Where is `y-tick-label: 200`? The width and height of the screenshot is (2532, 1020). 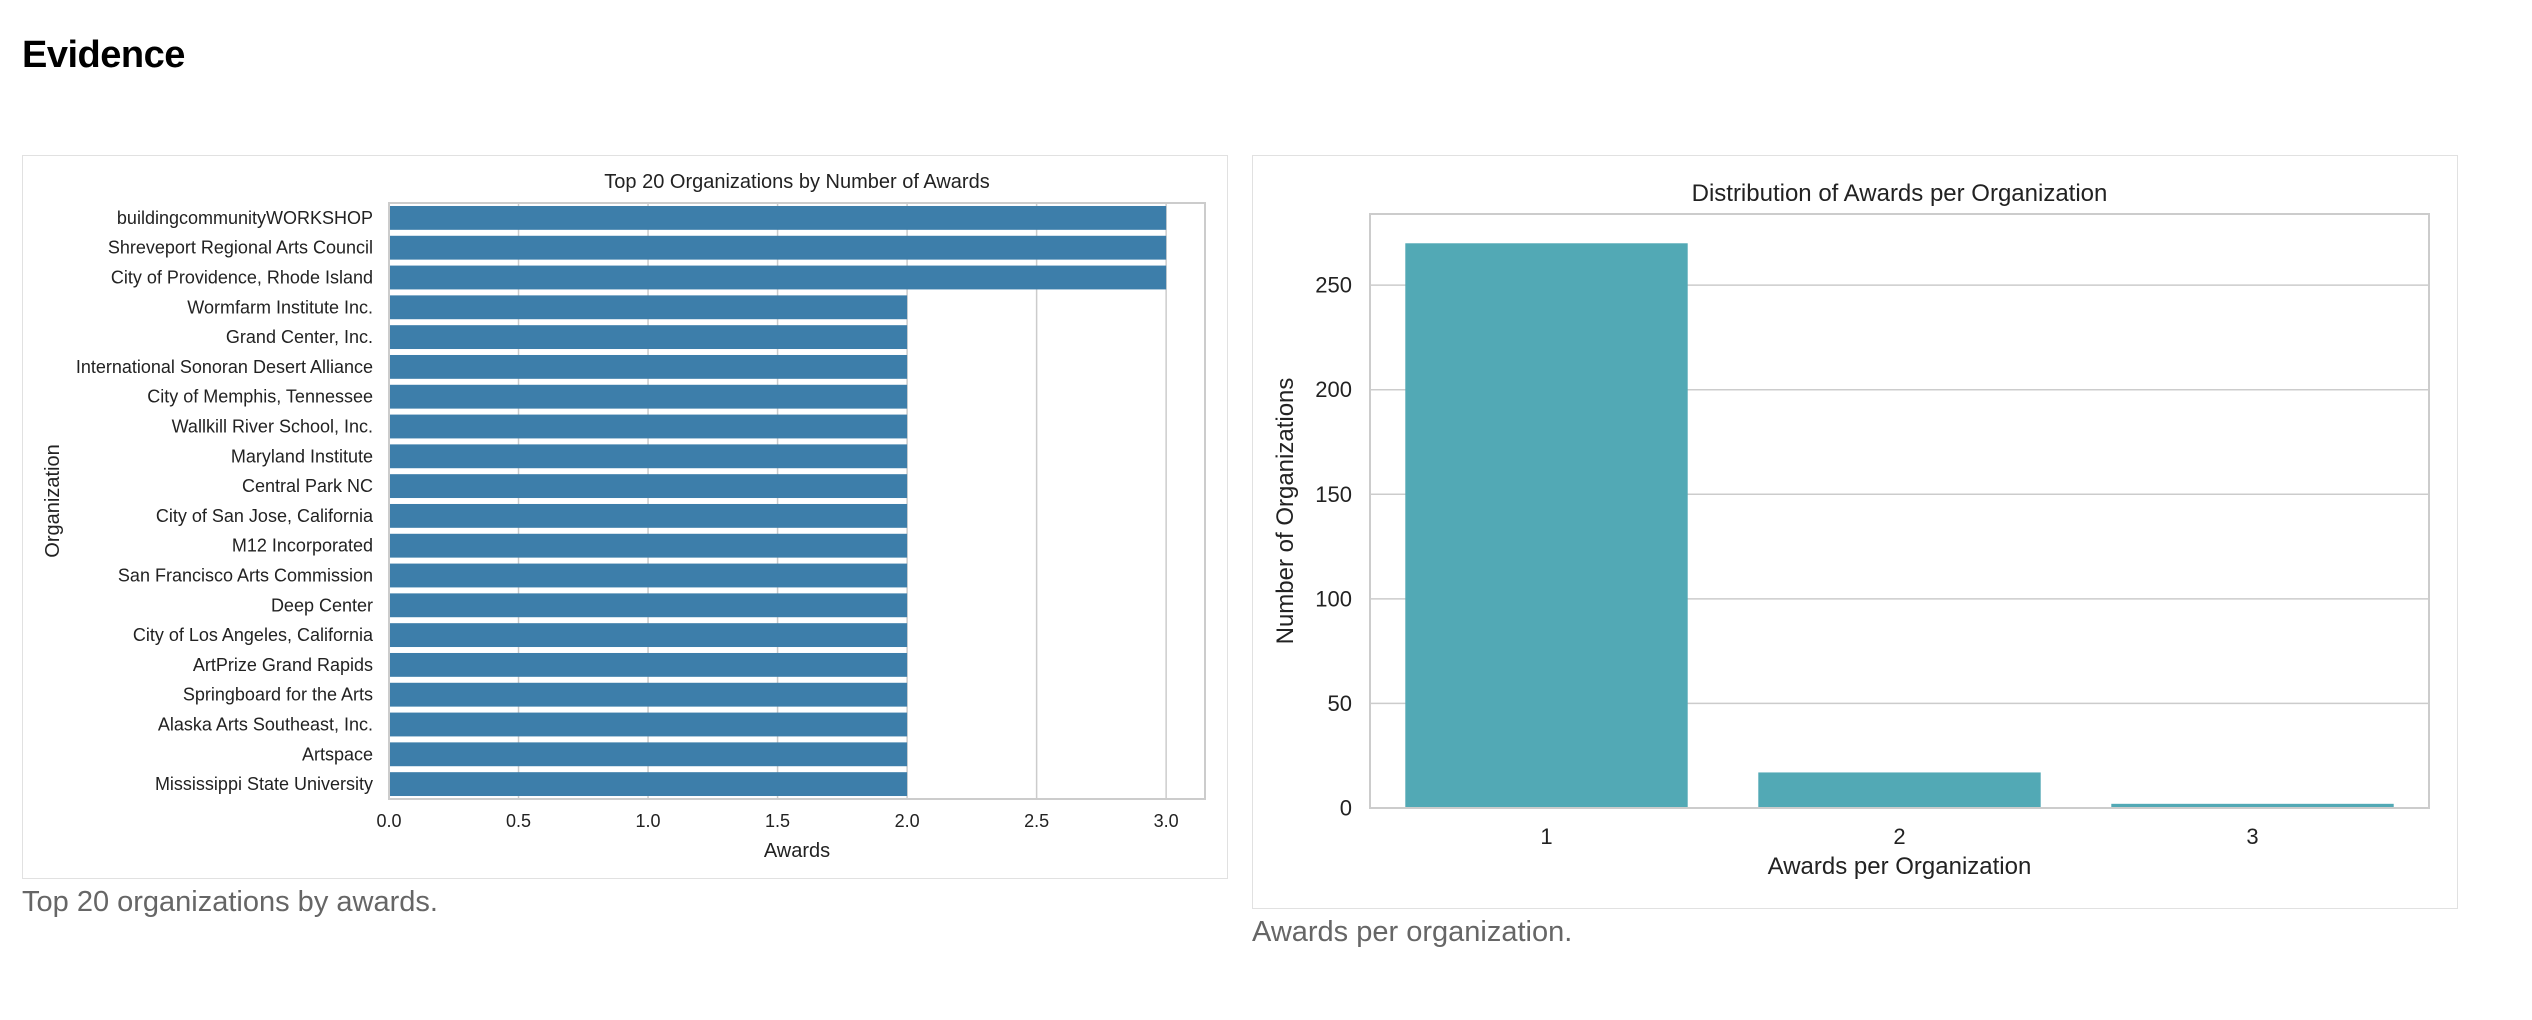
y-tick-label: 200 is located at coordinates (1333, 389).